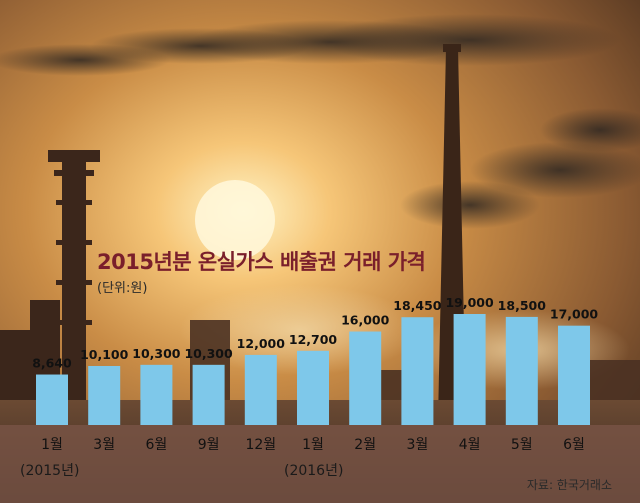 The width and height of the screenshot is (640, 503). I want to click on category-label-3: 9월, so click(209, 445).